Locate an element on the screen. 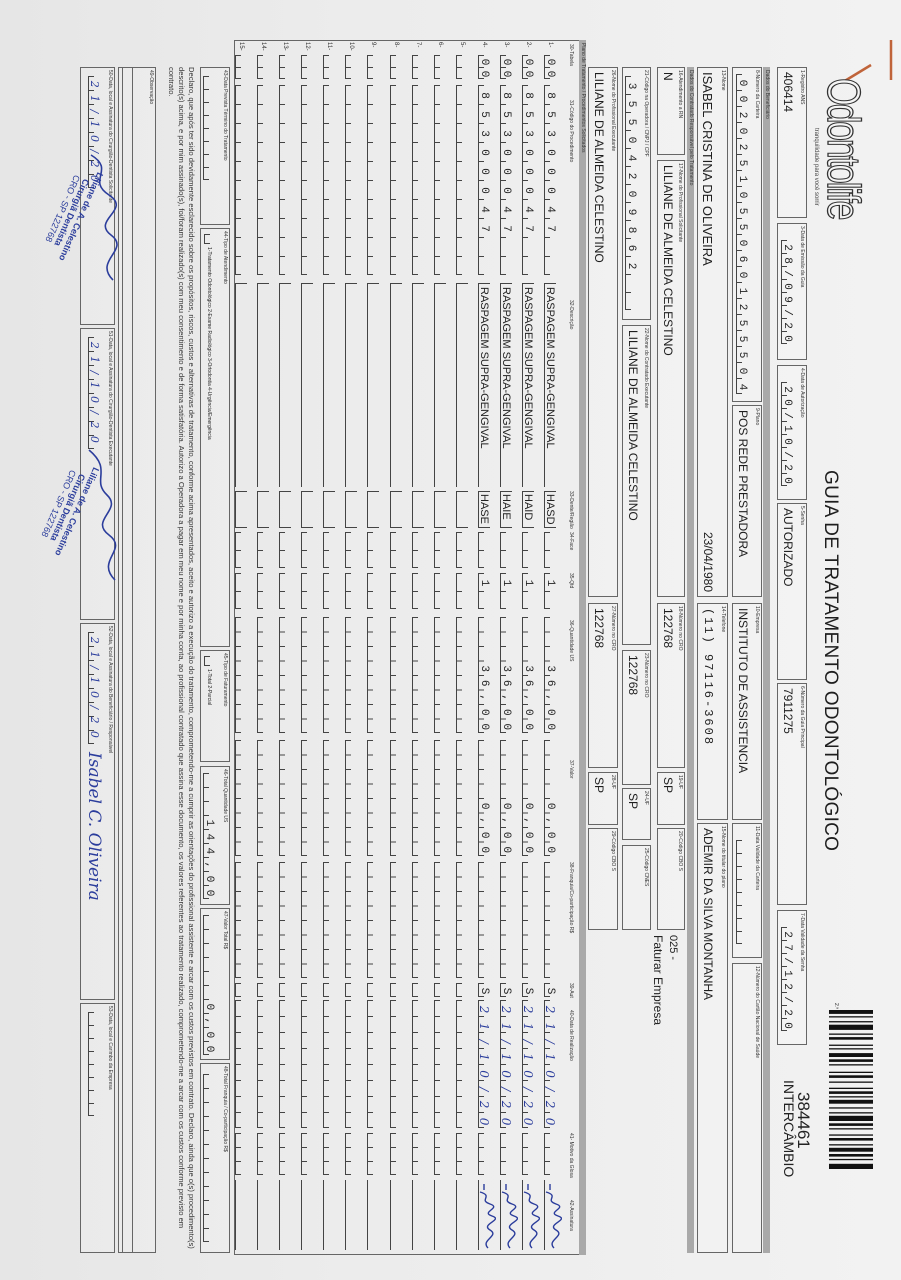  birth-date: 23/04/1980 is located at coordinates (708, 561).